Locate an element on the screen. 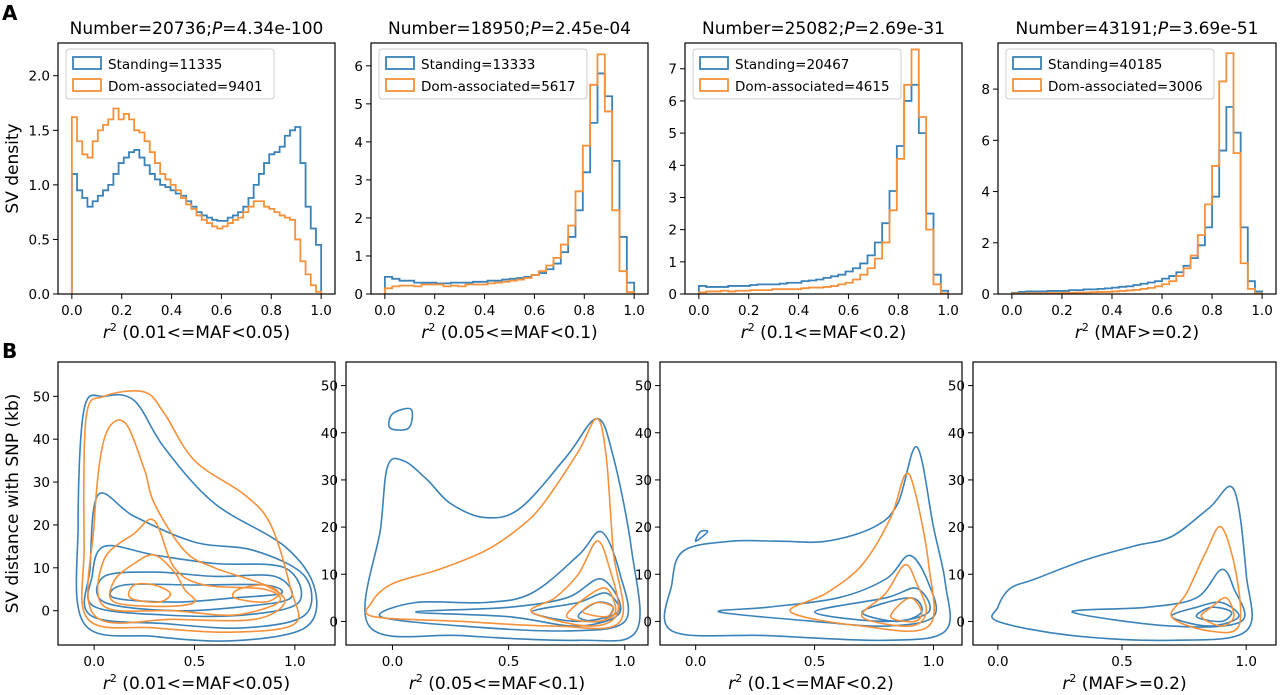  hist-xtick-label-1-1: 0.2 is located at coordinates (434, 311).